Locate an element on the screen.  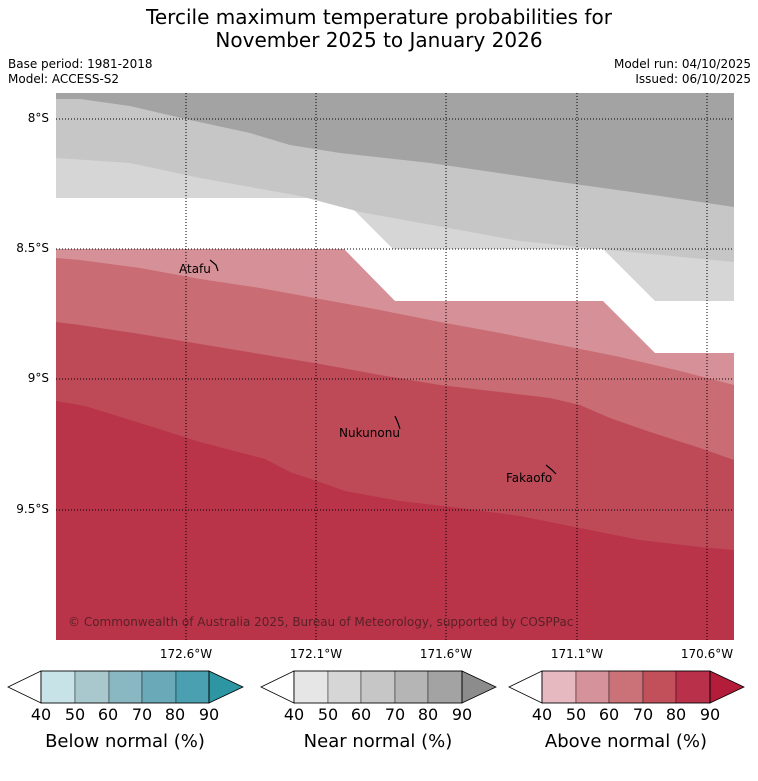
model-run: Model run: 04/10/2025 is located at coordinates (682, 64).